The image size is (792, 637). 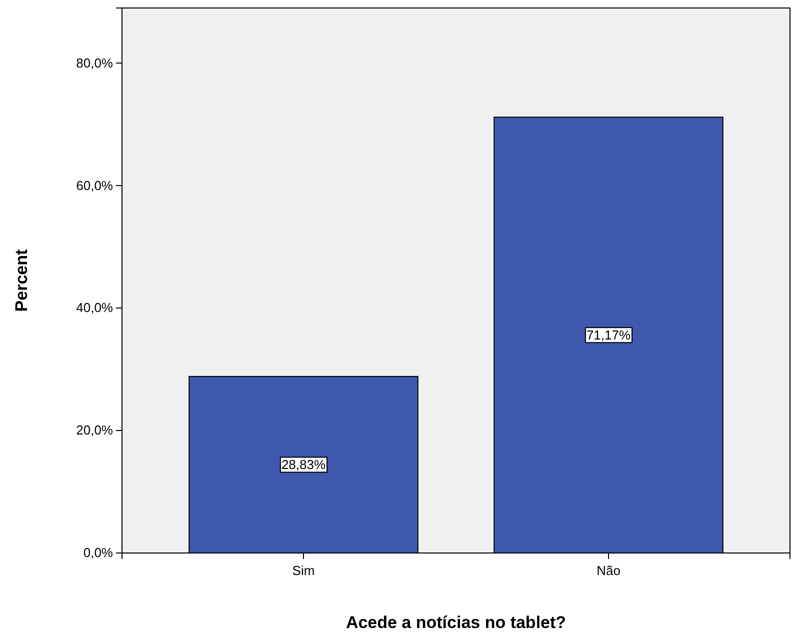 I want to click on x-tick-label: Sim, so click(x=303, y=570).